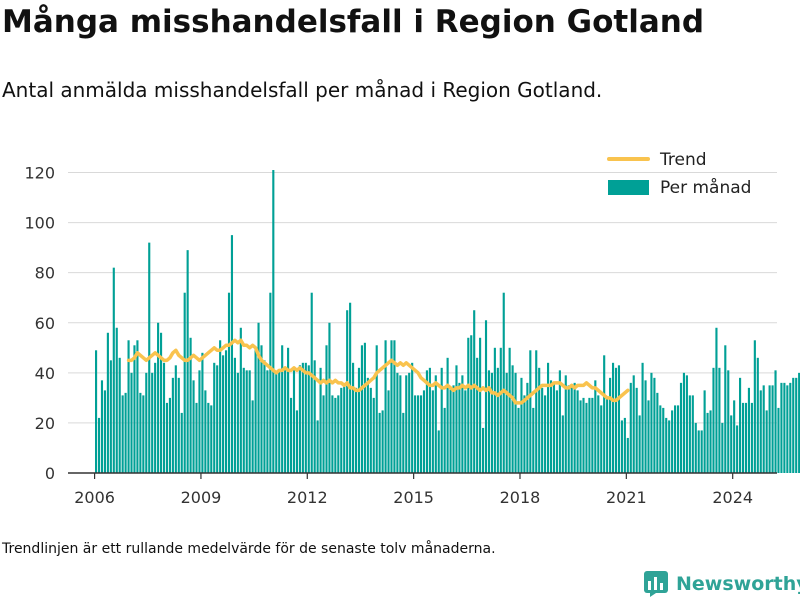 The image size is (800, 600). I want to click on x-tick-label: 2018, so click(520, 497).